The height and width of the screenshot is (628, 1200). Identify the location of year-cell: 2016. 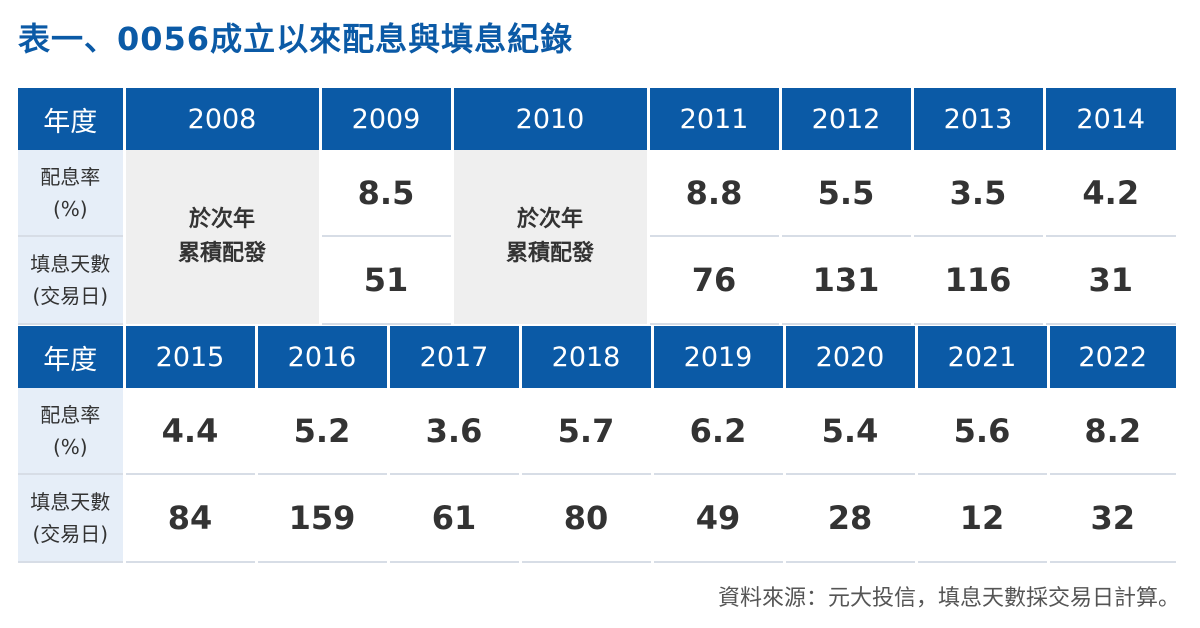
(321, 357).